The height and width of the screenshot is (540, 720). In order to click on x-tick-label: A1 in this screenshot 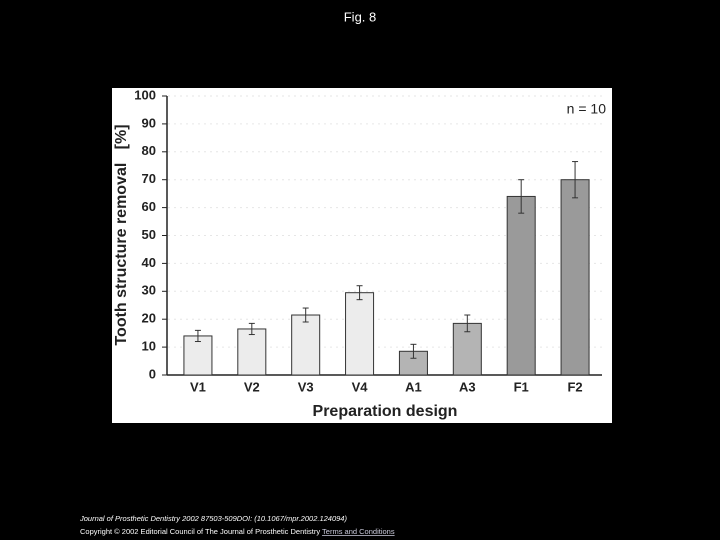, I will do `click(413, 386)`.